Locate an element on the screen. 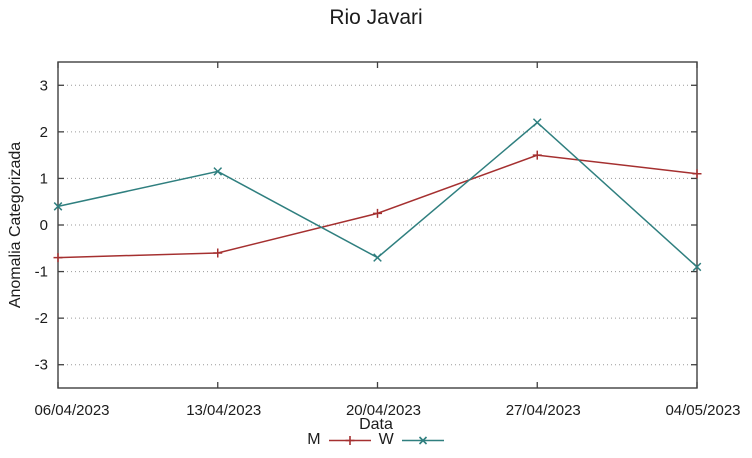 This screenshot has height=458, width=752. y-tick-label: 3 is located at coordinates (44, 85).